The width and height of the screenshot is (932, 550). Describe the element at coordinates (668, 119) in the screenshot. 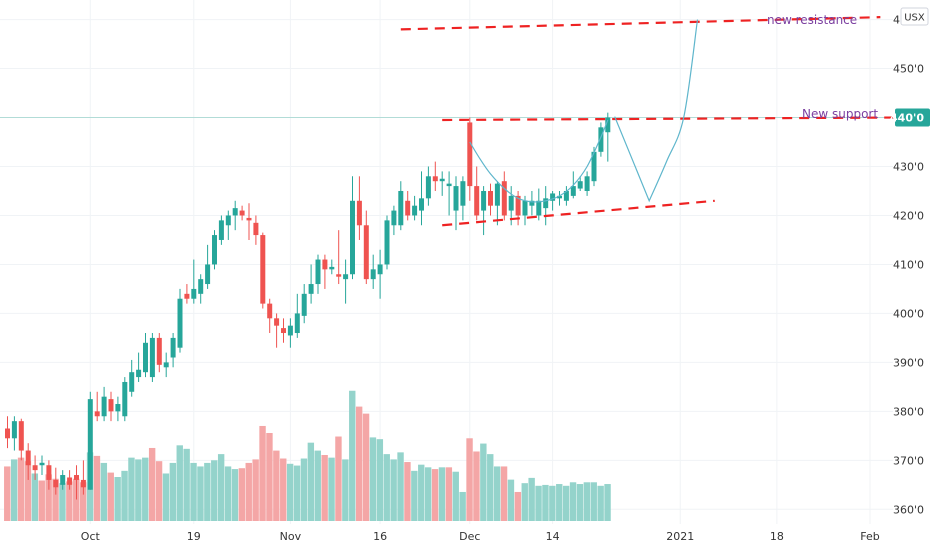

I see `support-line` at that location.